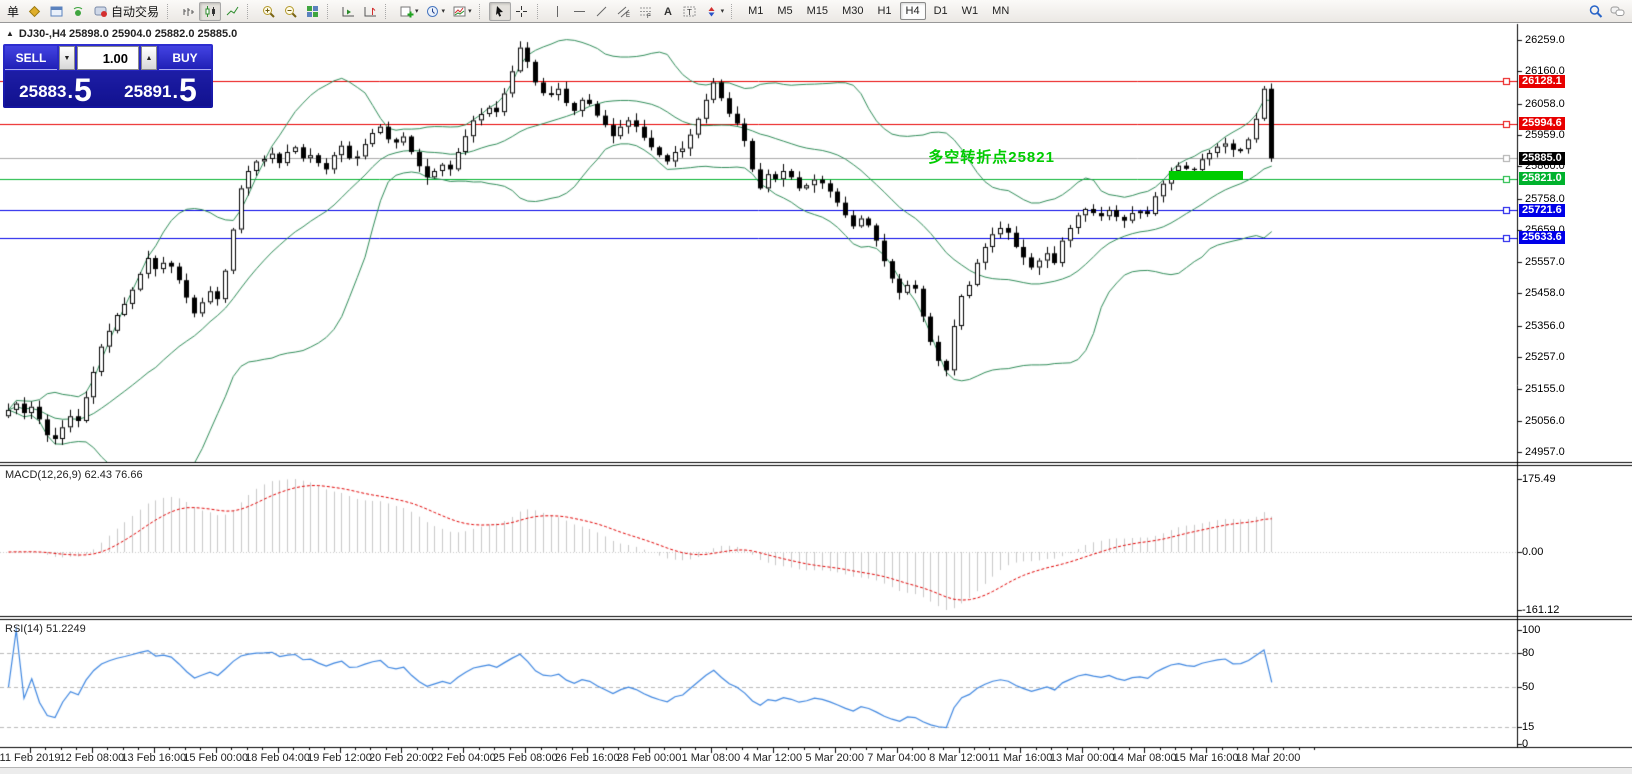 Image resolution: width=1632 pixels, height=774 pixels. I want to click on zoom-in-icon, so click(268, 11).